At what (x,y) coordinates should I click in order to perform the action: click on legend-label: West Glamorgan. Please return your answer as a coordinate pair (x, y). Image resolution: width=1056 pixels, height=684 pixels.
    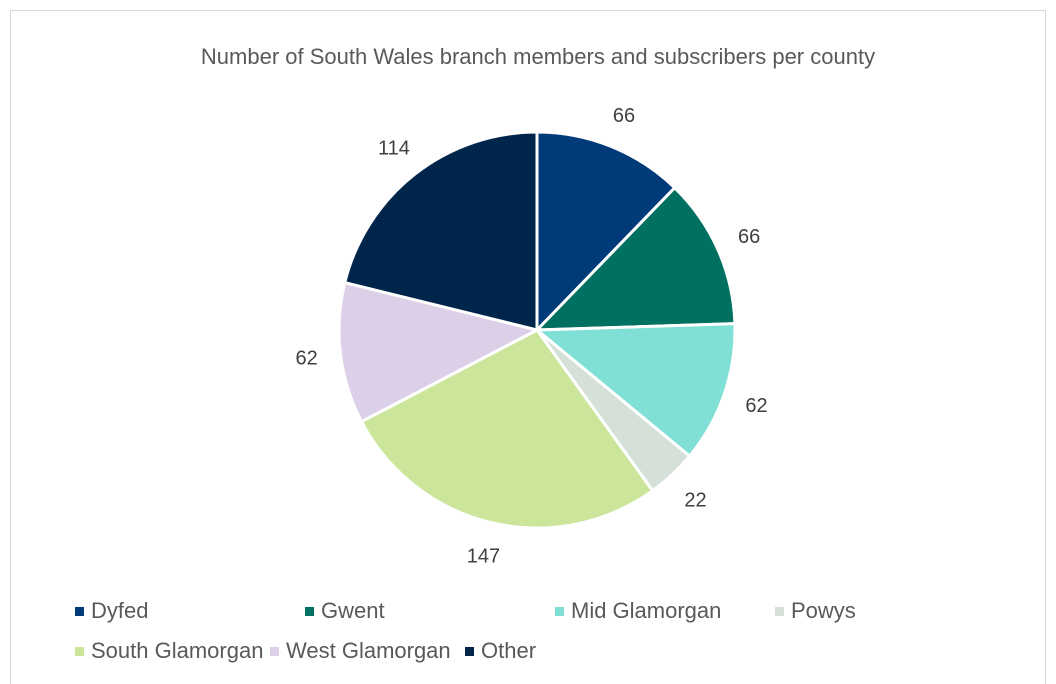
    Looking at the image, I should click on (368, 651).